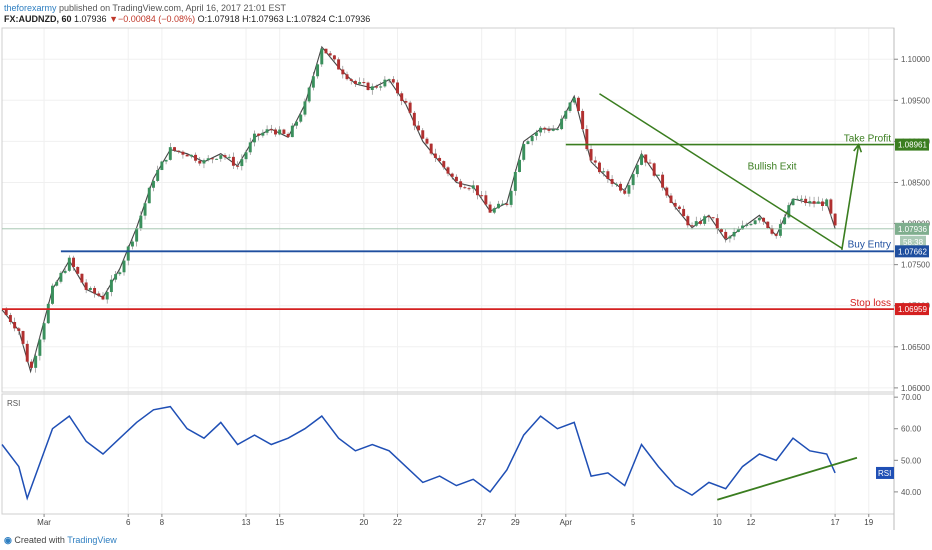  I want to click on rsi-annotations, so click(787, 478).